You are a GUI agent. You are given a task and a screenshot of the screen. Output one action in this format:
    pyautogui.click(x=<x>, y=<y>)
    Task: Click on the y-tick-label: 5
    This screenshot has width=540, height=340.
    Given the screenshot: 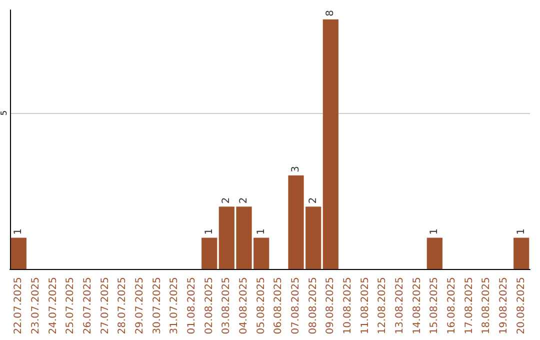 What is the action you would take?
    pyautogui.click(x=4, y=113)
    